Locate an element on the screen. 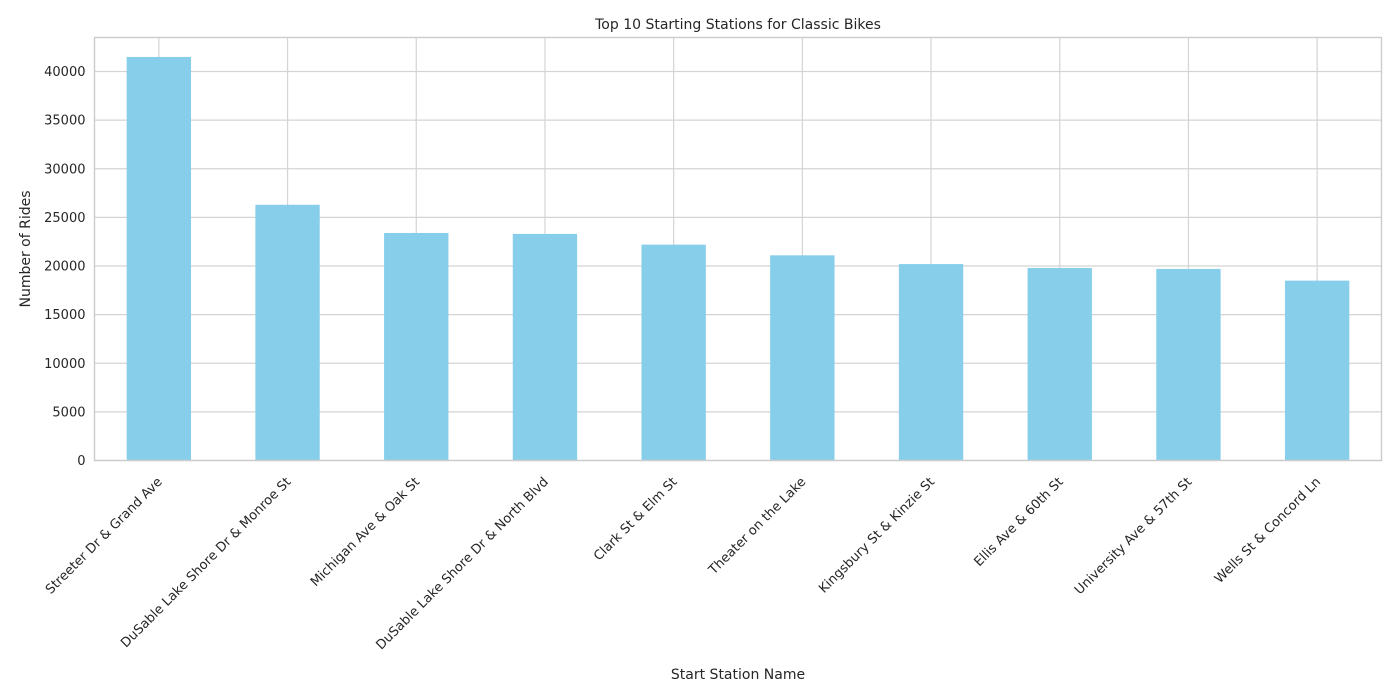 The image size is (1400, 700). y-tick-label: 10000 is located at coordinates (64, 364).